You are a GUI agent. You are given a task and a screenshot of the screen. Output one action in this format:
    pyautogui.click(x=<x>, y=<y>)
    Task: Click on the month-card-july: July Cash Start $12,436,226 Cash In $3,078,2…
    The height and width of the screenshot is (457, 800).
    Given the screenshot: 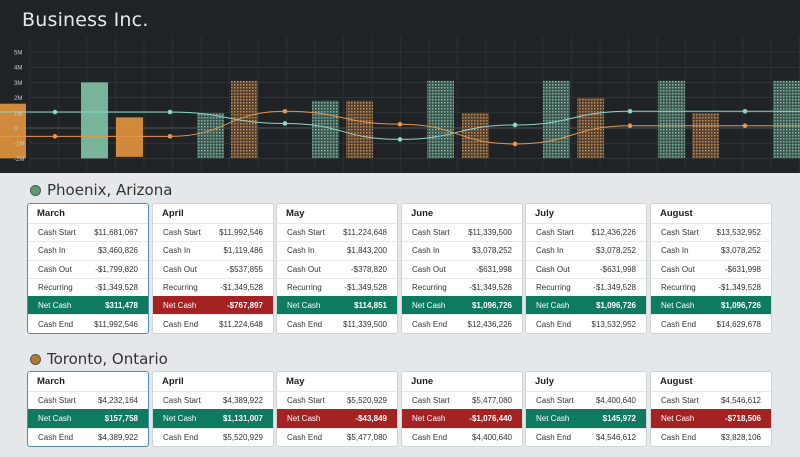 What is the action you would take?
    pyautogui.click(x=586, y=268)
    